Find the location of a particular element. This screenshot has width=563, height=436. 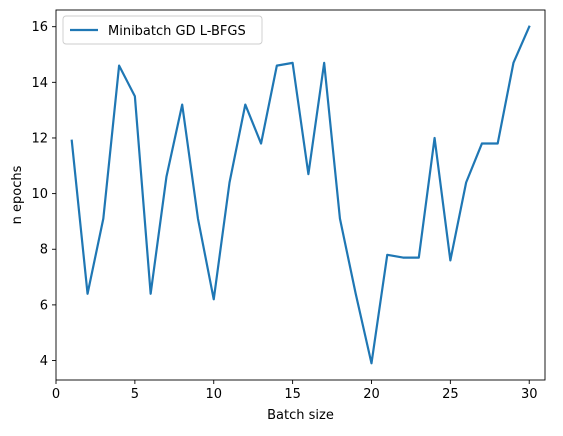

x-axis-ticks: 0 5 10 15 20 25 30 is located at coordinates (295, 391).